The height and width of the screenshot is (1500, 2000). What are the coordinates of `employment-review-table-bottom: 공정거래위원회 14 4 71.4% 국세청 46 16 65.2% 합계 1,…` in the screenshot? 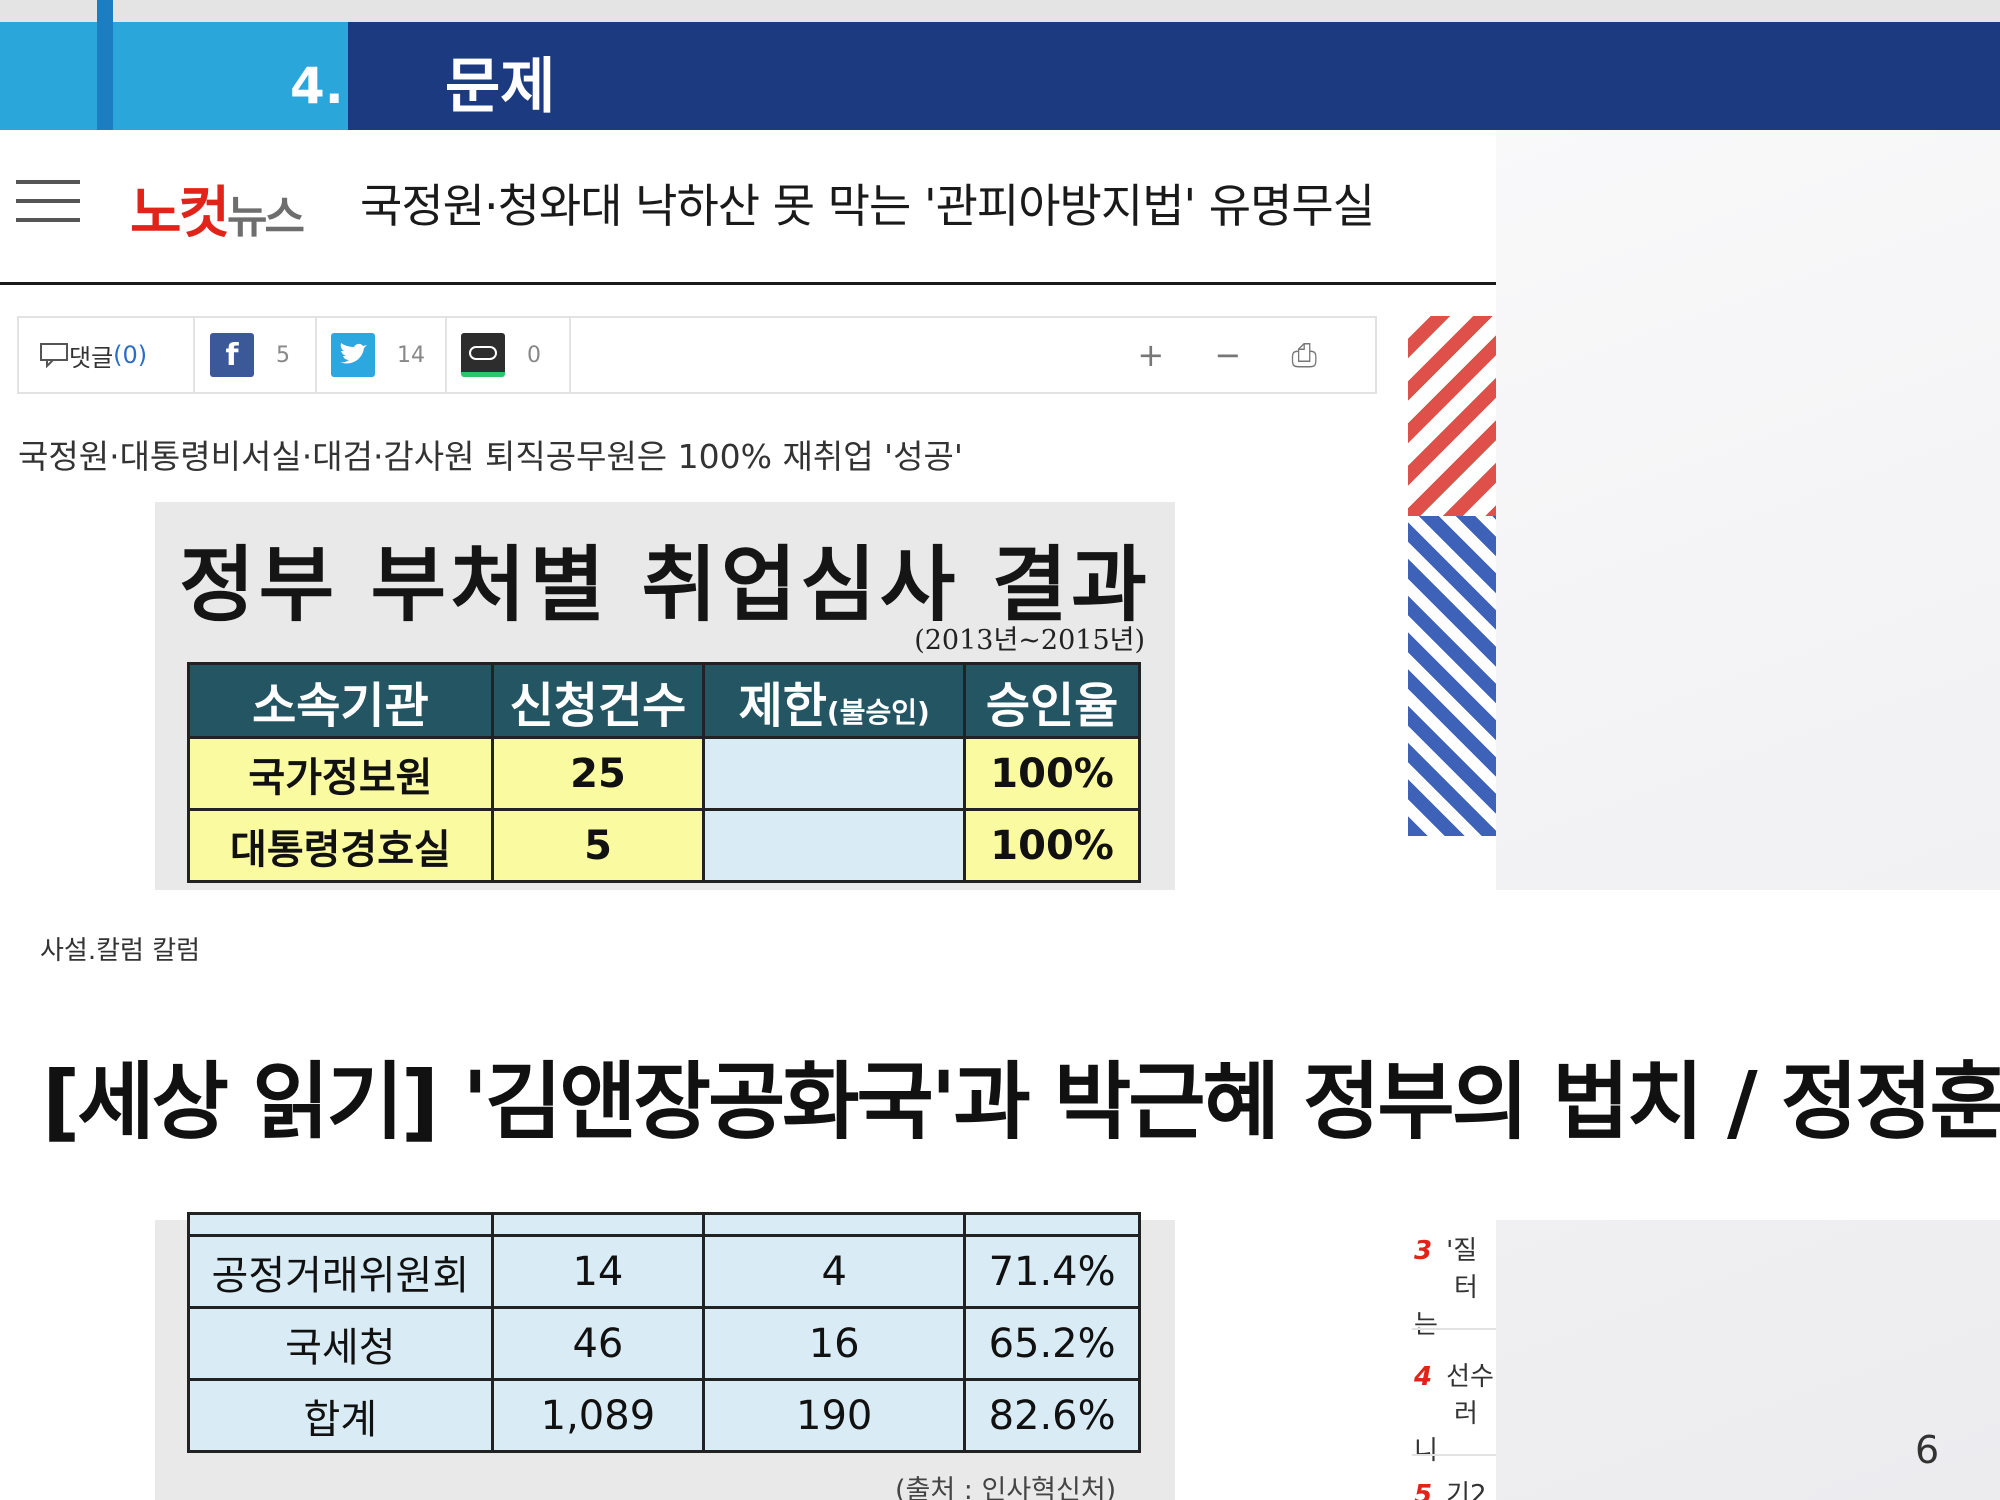 It's located at (664, 1332).